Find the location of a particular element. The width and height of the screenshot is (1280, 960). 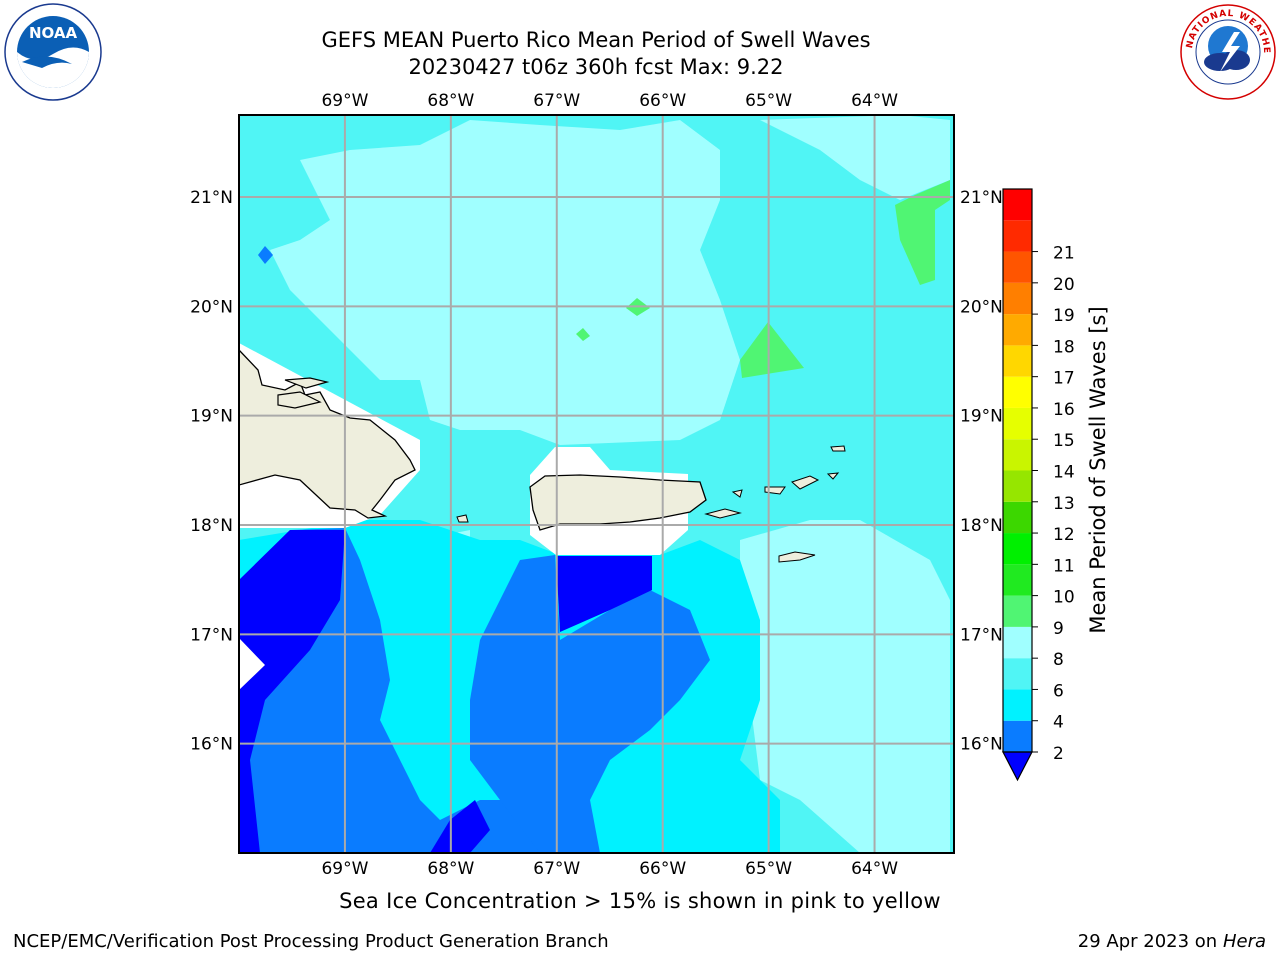

field-9-10-spot2 is located at coordinates (583, 334).